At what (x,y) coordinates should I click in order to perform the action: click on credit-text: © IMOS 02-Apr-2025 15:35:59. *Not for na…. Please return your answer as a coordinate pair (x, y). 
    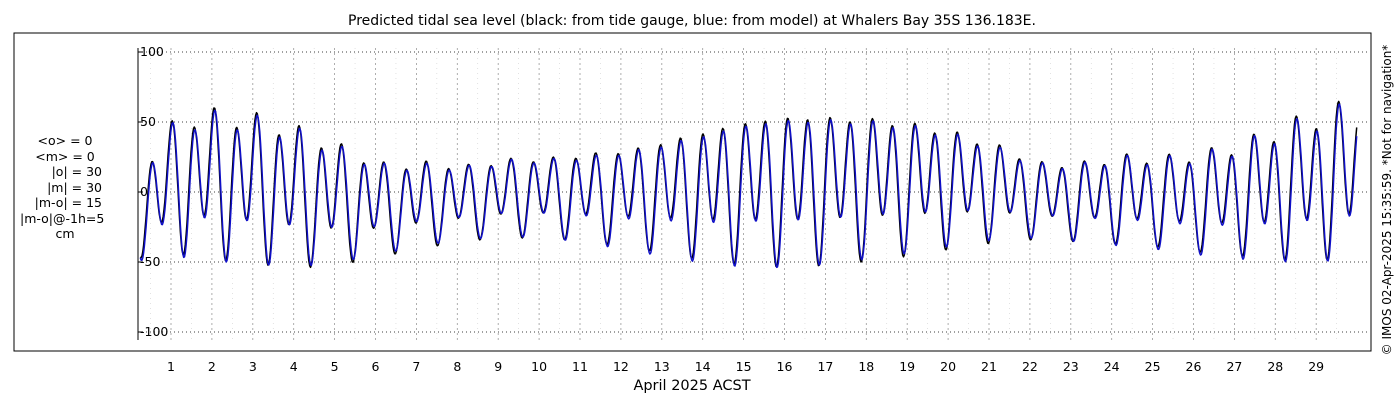
    Looking at the image, I should click on (1387, 200).